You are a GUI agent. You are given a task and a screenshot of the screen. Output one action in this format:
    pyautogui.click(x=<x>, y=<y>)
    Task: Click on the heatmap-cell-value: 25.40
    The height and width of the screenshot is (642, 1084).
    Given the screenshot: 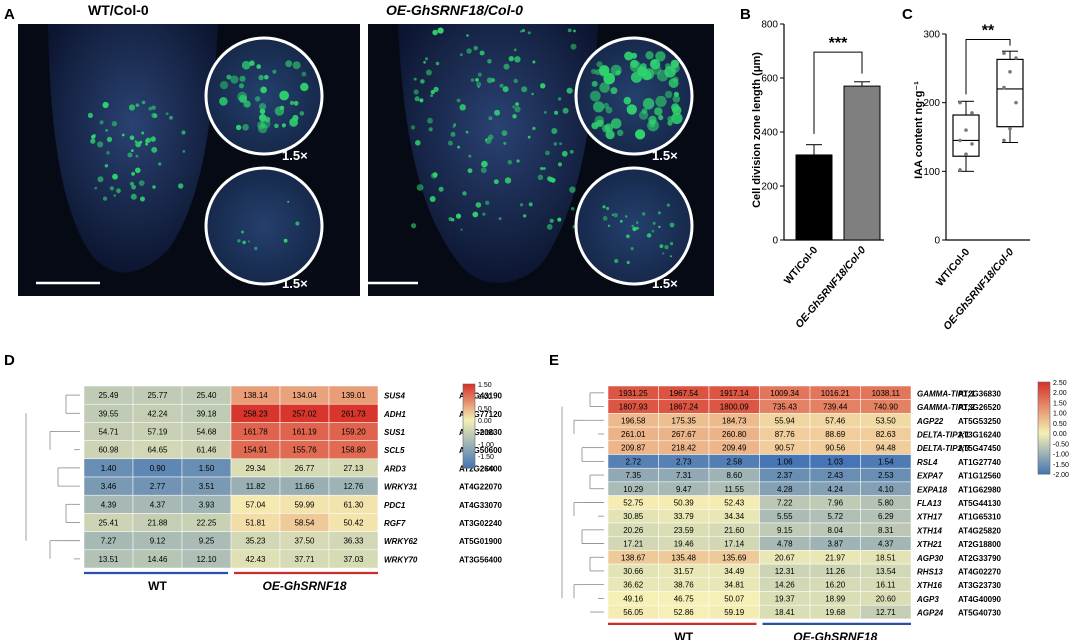 What is the action you would take?
    pyautogui.click(x=206, y=395)
    